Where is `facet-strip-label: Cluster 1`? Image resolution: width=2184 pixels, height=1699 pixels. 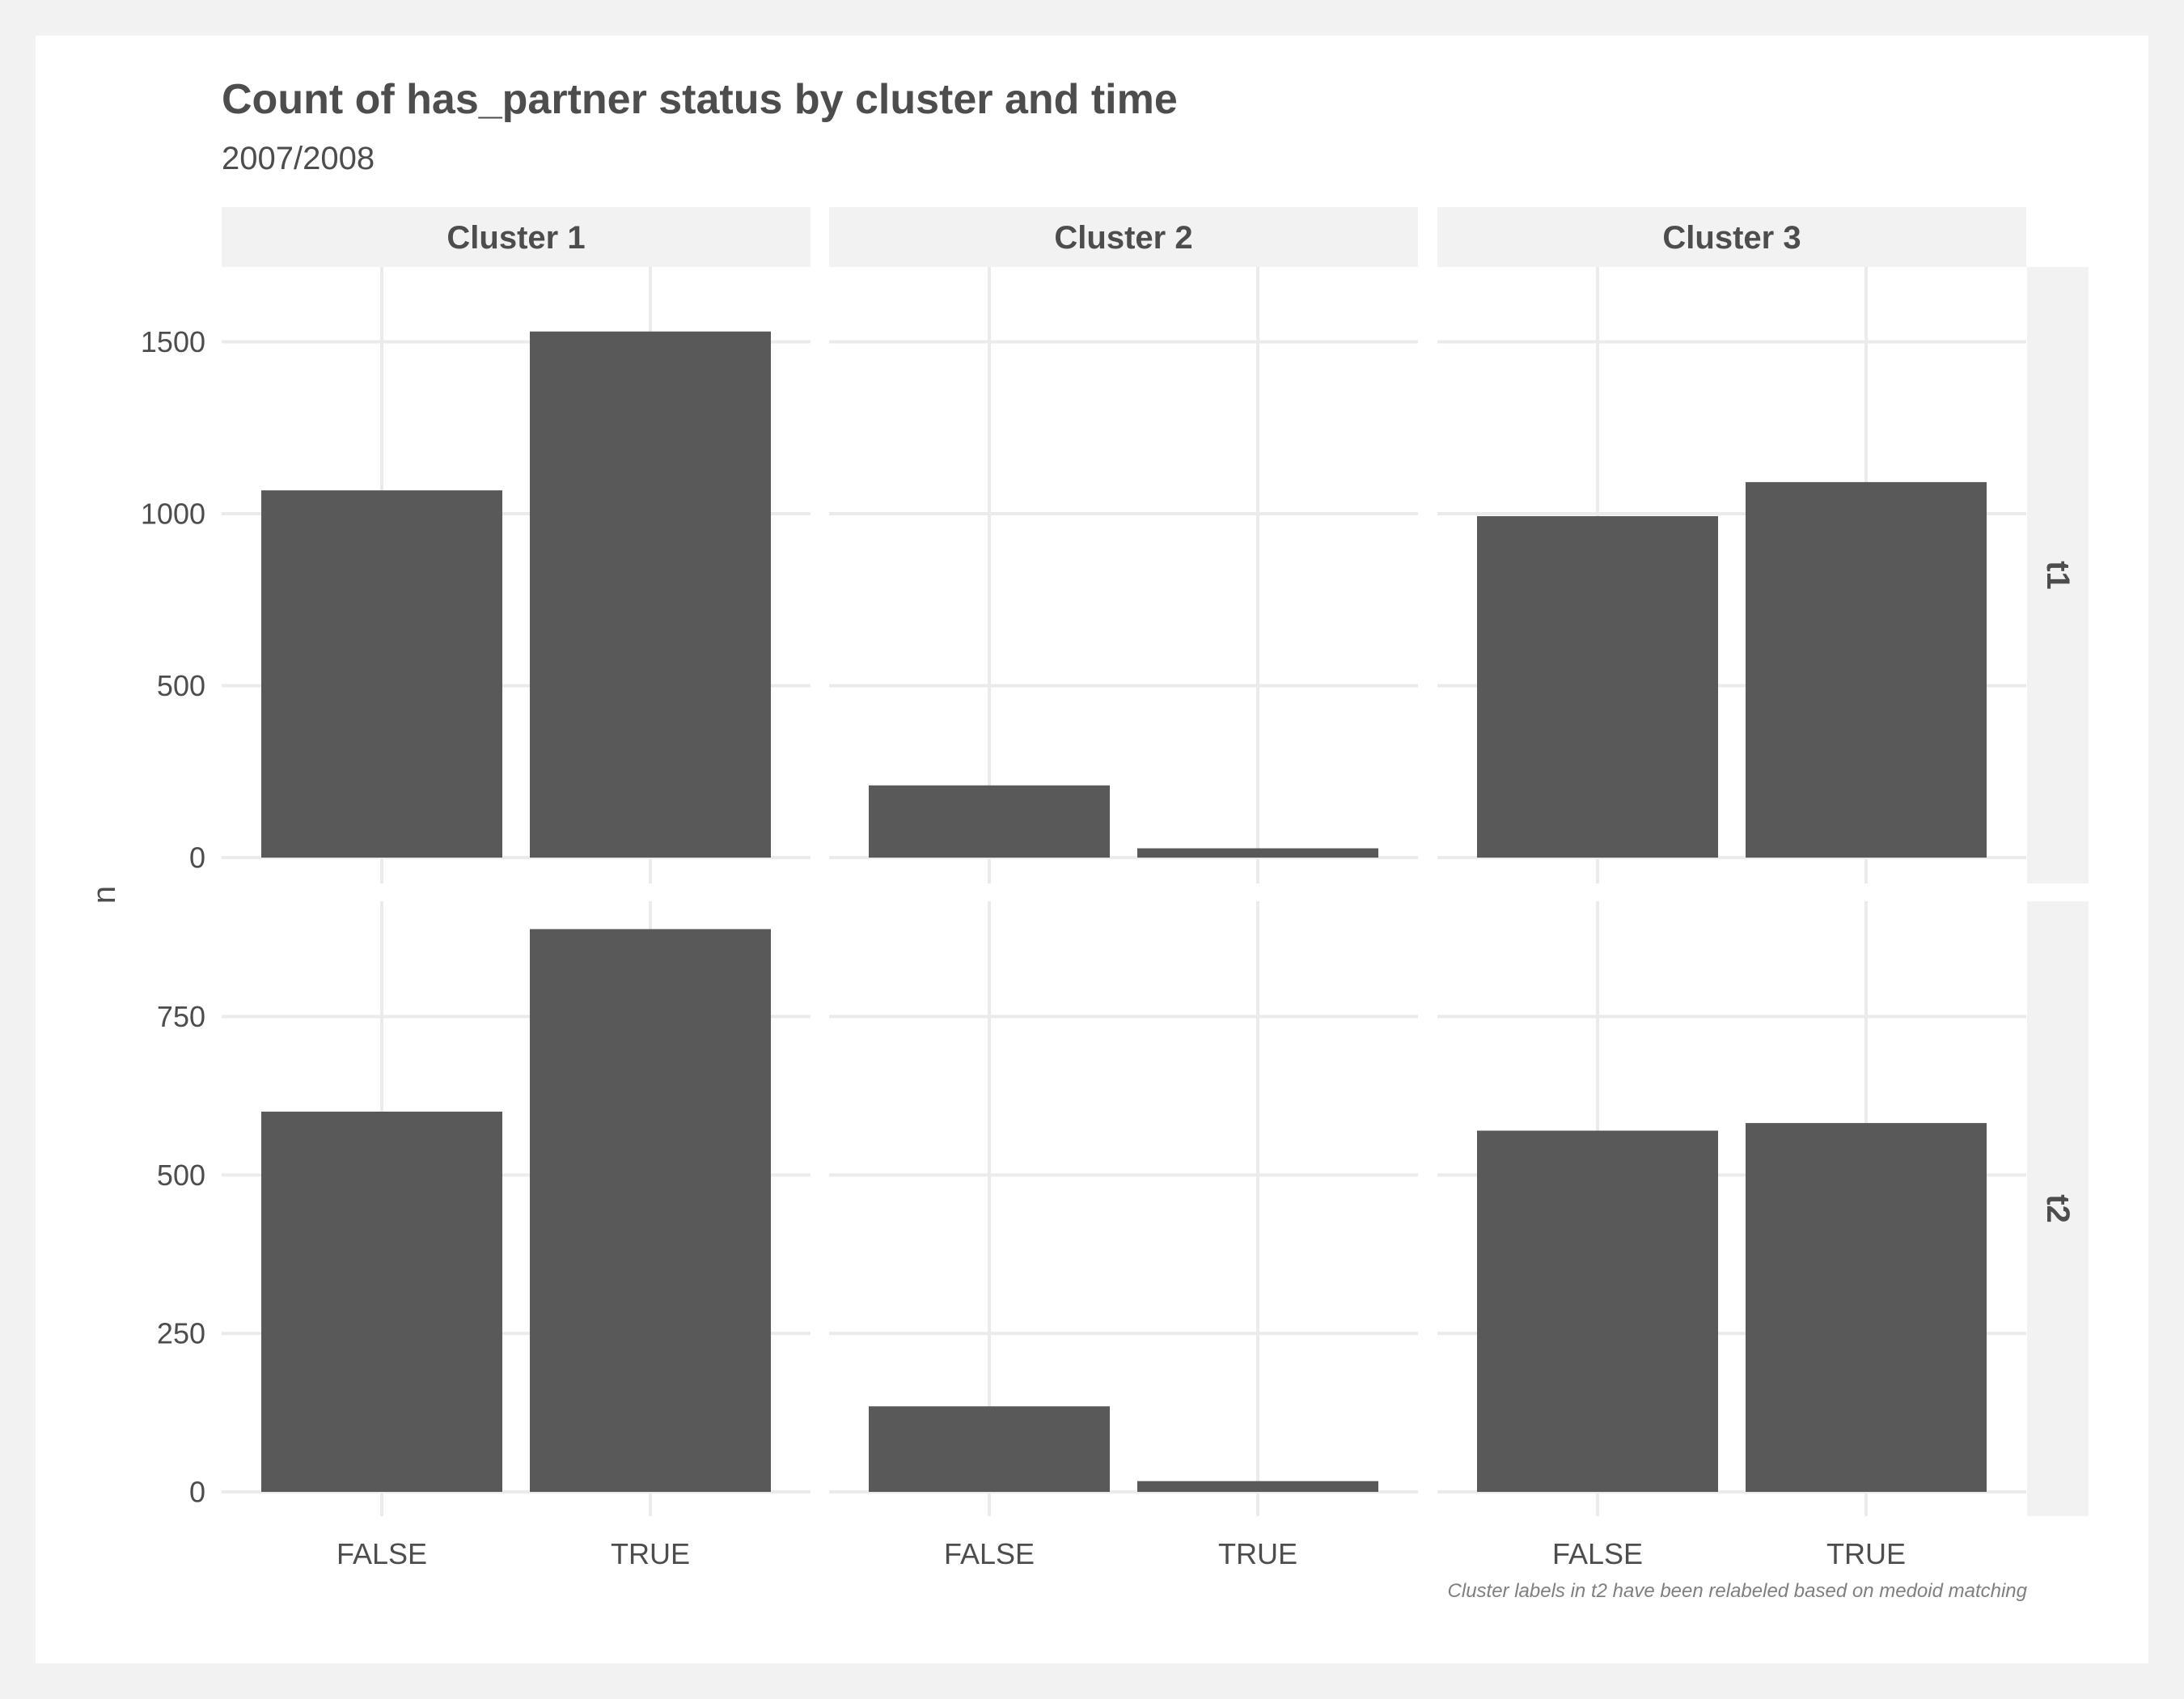 facet-strip-label: Cluster 1 is located at coordinates (516, 238).